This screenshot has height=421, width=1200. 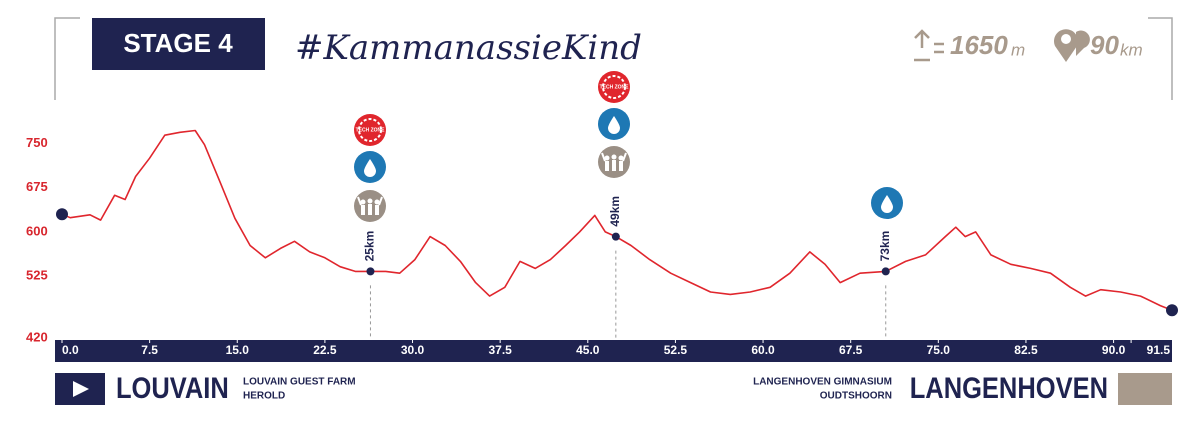 What do you see at coordinates (676, 350) in the screenshot?
I see `x-tick-label: 52.5` at bounding box center [676, 350].